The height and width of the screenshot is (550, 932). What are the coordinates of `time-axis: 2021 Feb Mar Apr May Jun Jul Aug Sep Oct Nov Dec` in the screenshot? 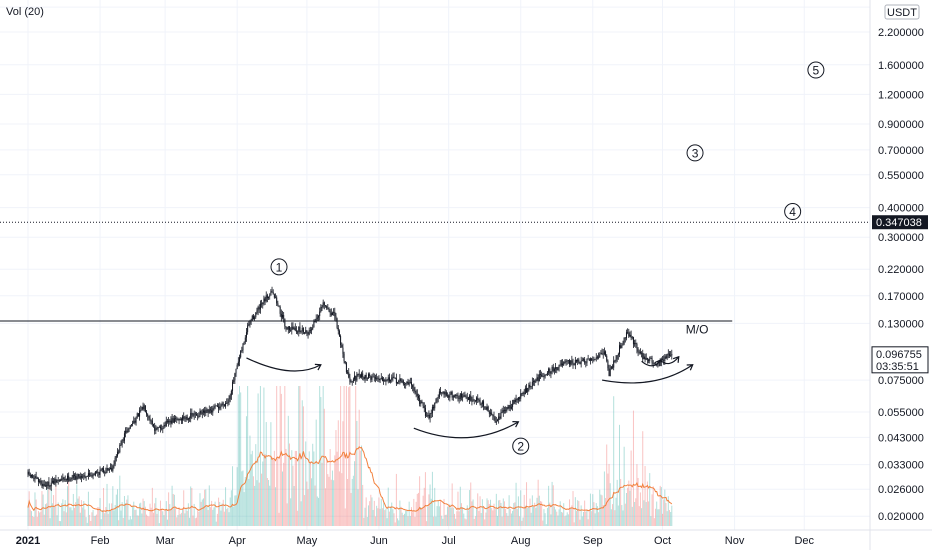 It's located at (466, 538).